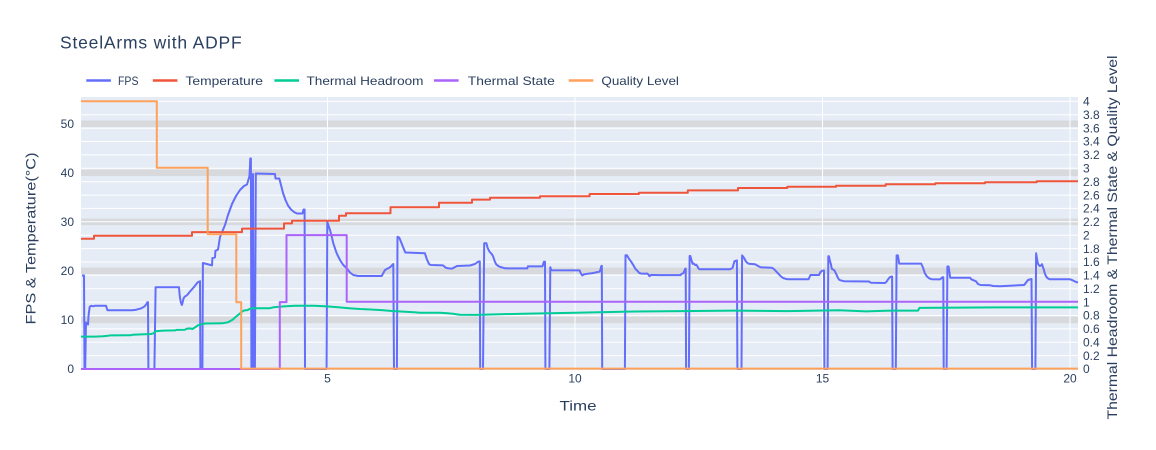 This screenshot has width=1156, height=450. What do you see at coordinates (1091, 195) in the screenshot?
I see `svg-text: 2.6` at bounding box center [1091, 195].